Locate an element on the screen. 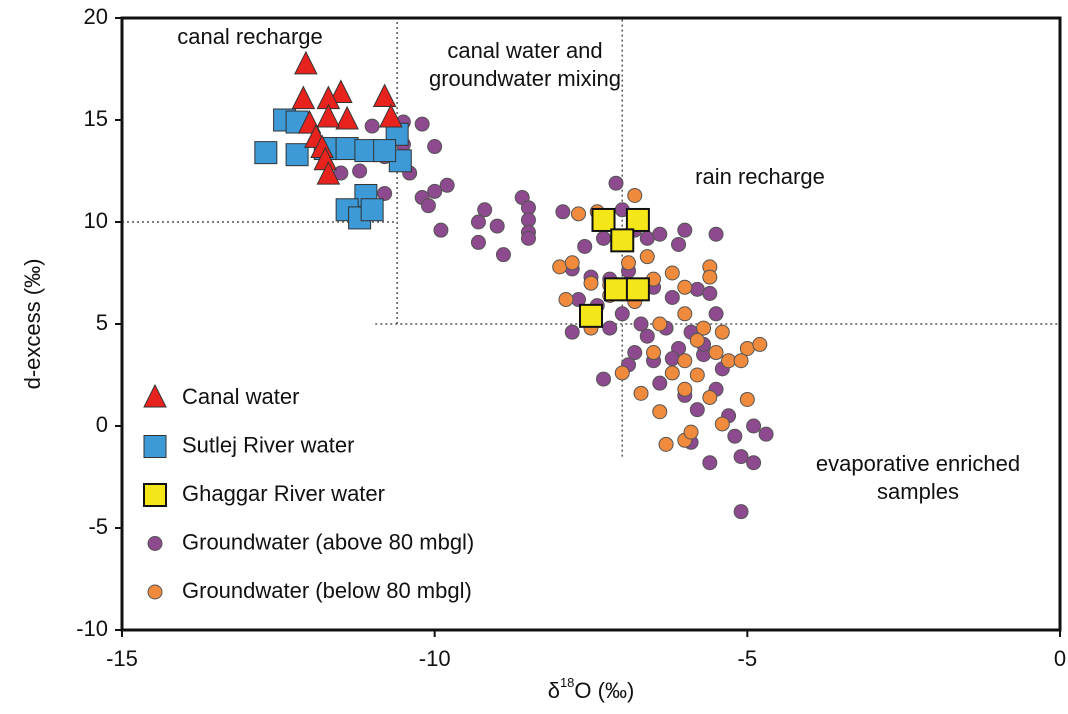 The width and height of the screenshot is (1068, 714). y-tick-label: 20 is located at coordinates (96, 16).